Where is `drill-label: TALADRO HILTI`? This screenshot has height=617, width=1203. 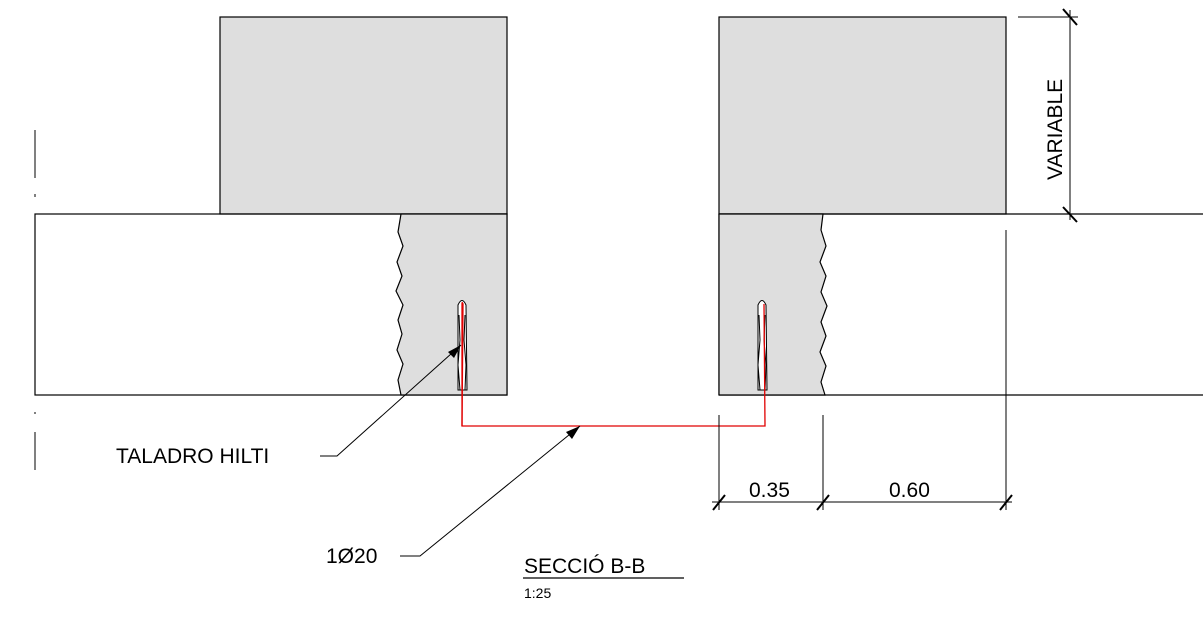 drill-label: TALADRO HILTI is located at coordinates (192, 456).